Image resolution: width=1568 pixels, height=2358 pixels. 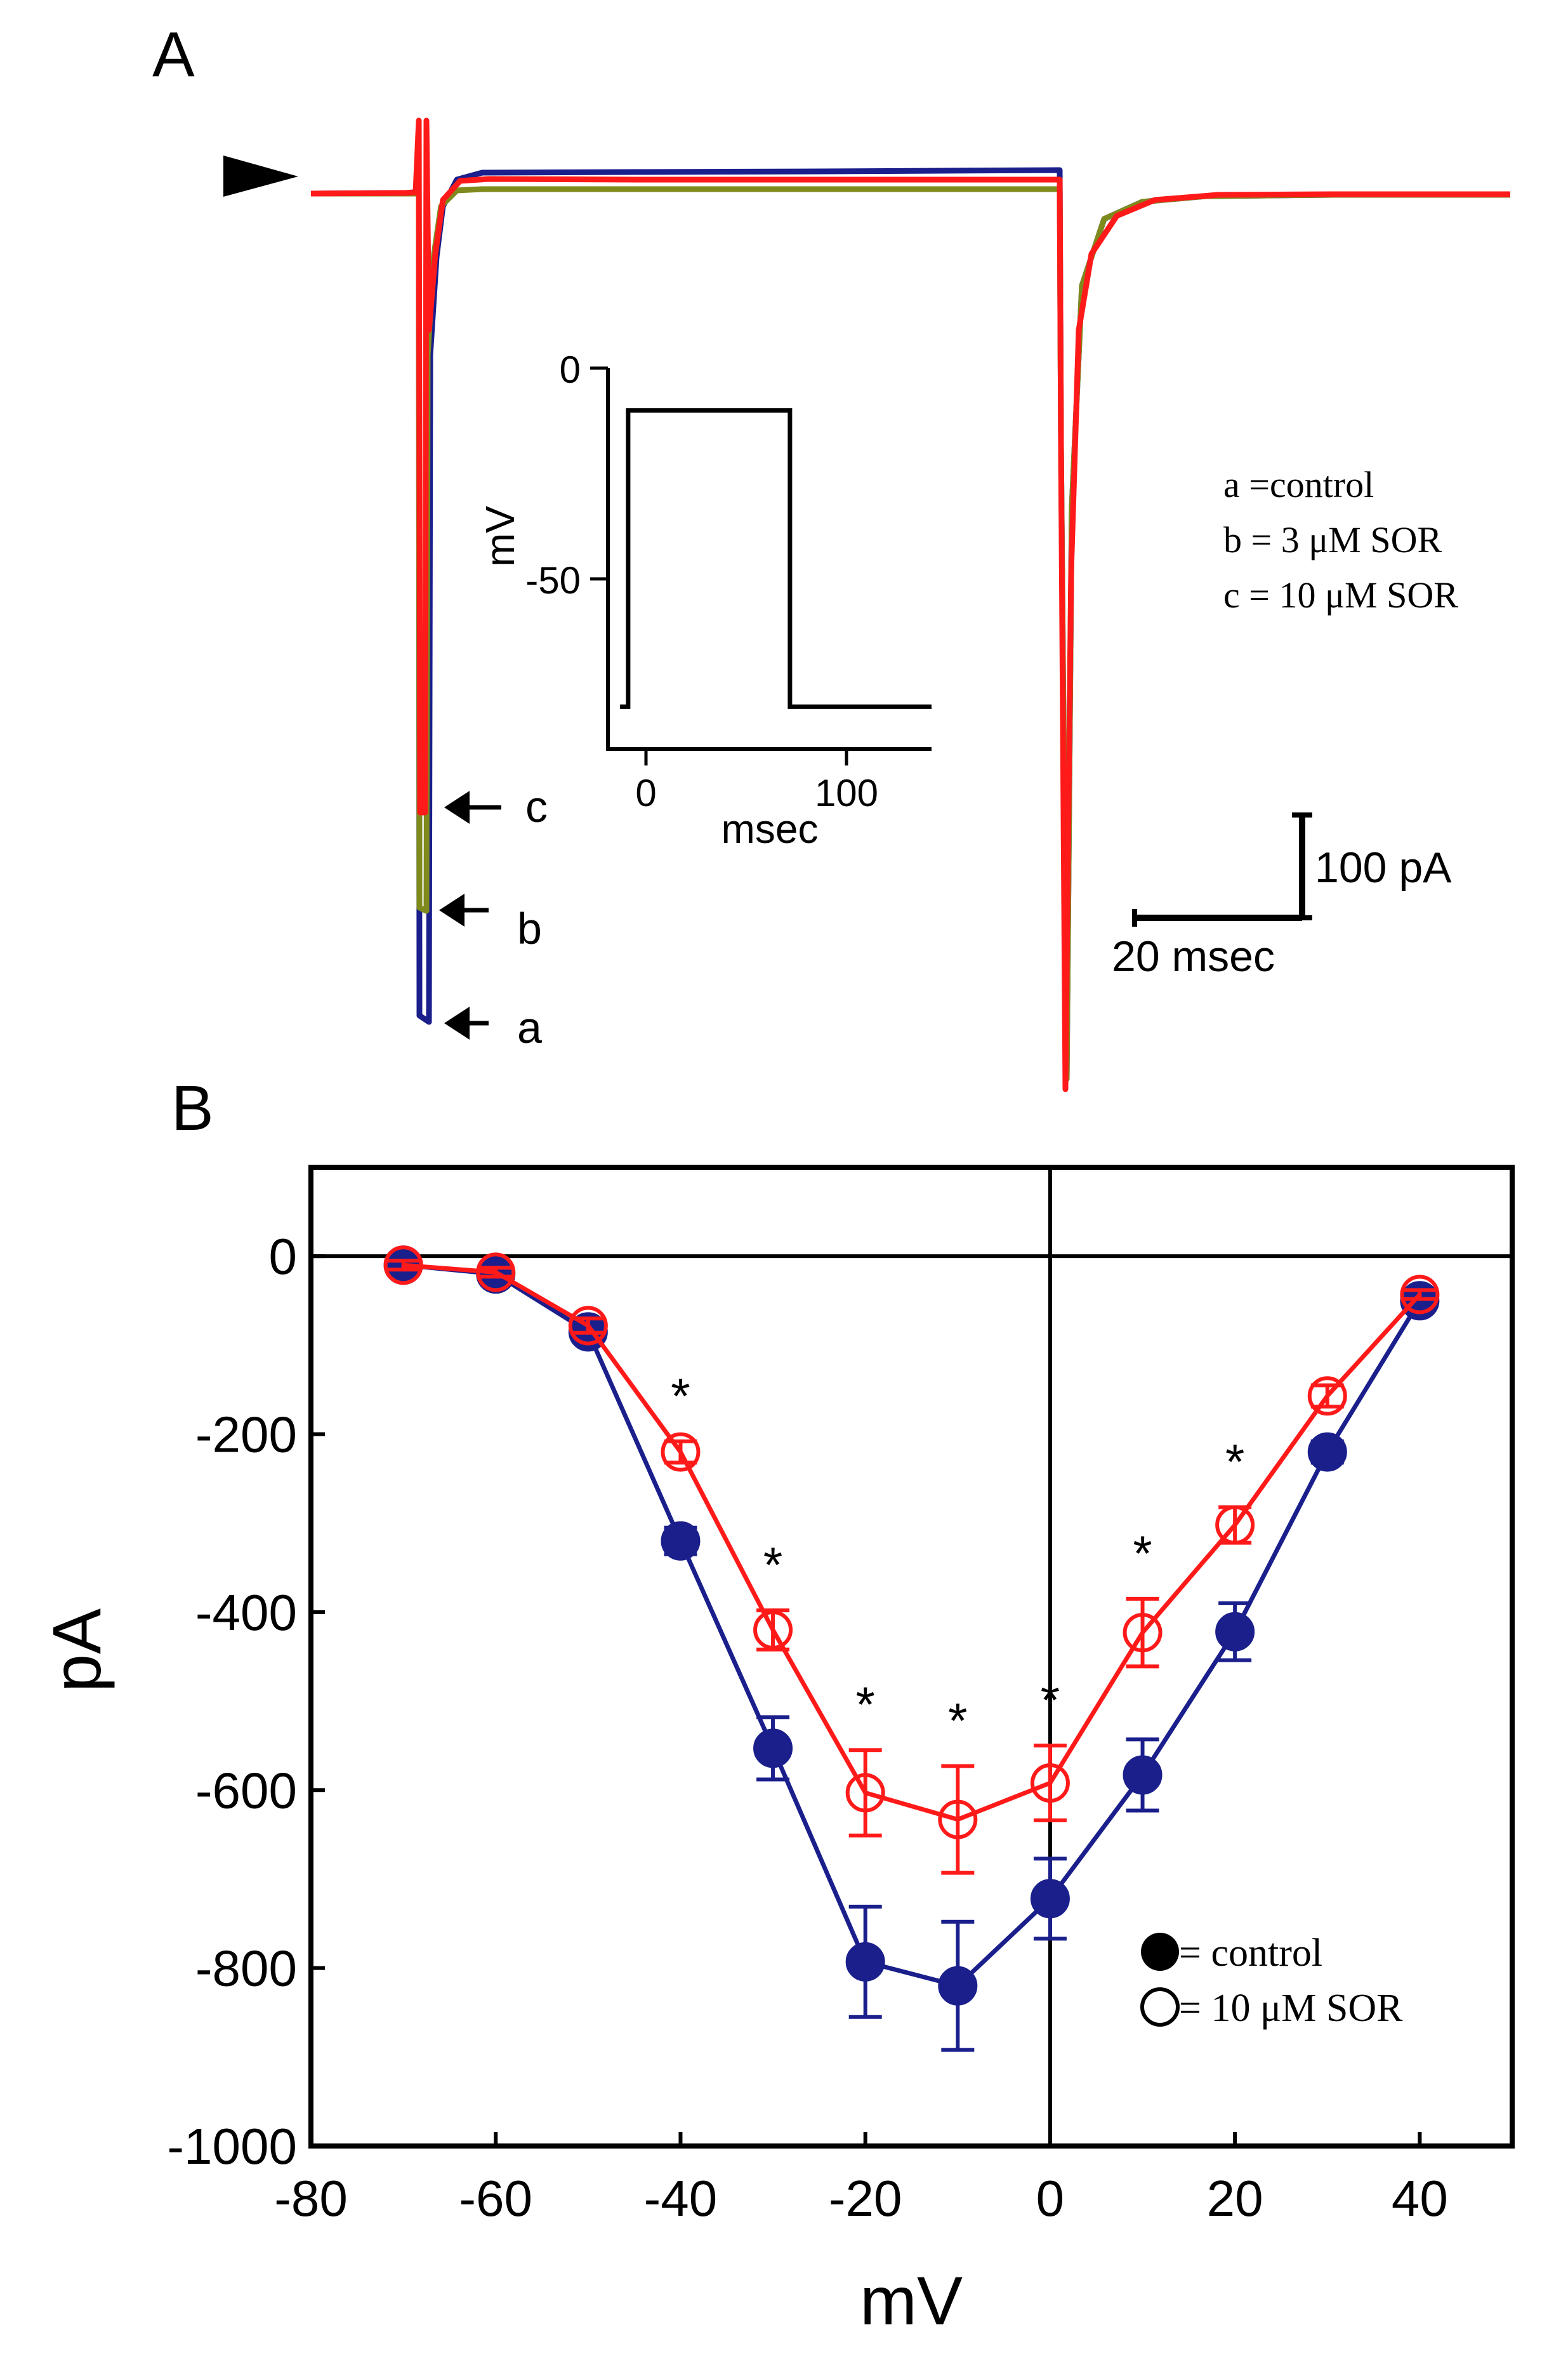 I want to click on x-tick-label: -40, so click(x=681, y=2198).